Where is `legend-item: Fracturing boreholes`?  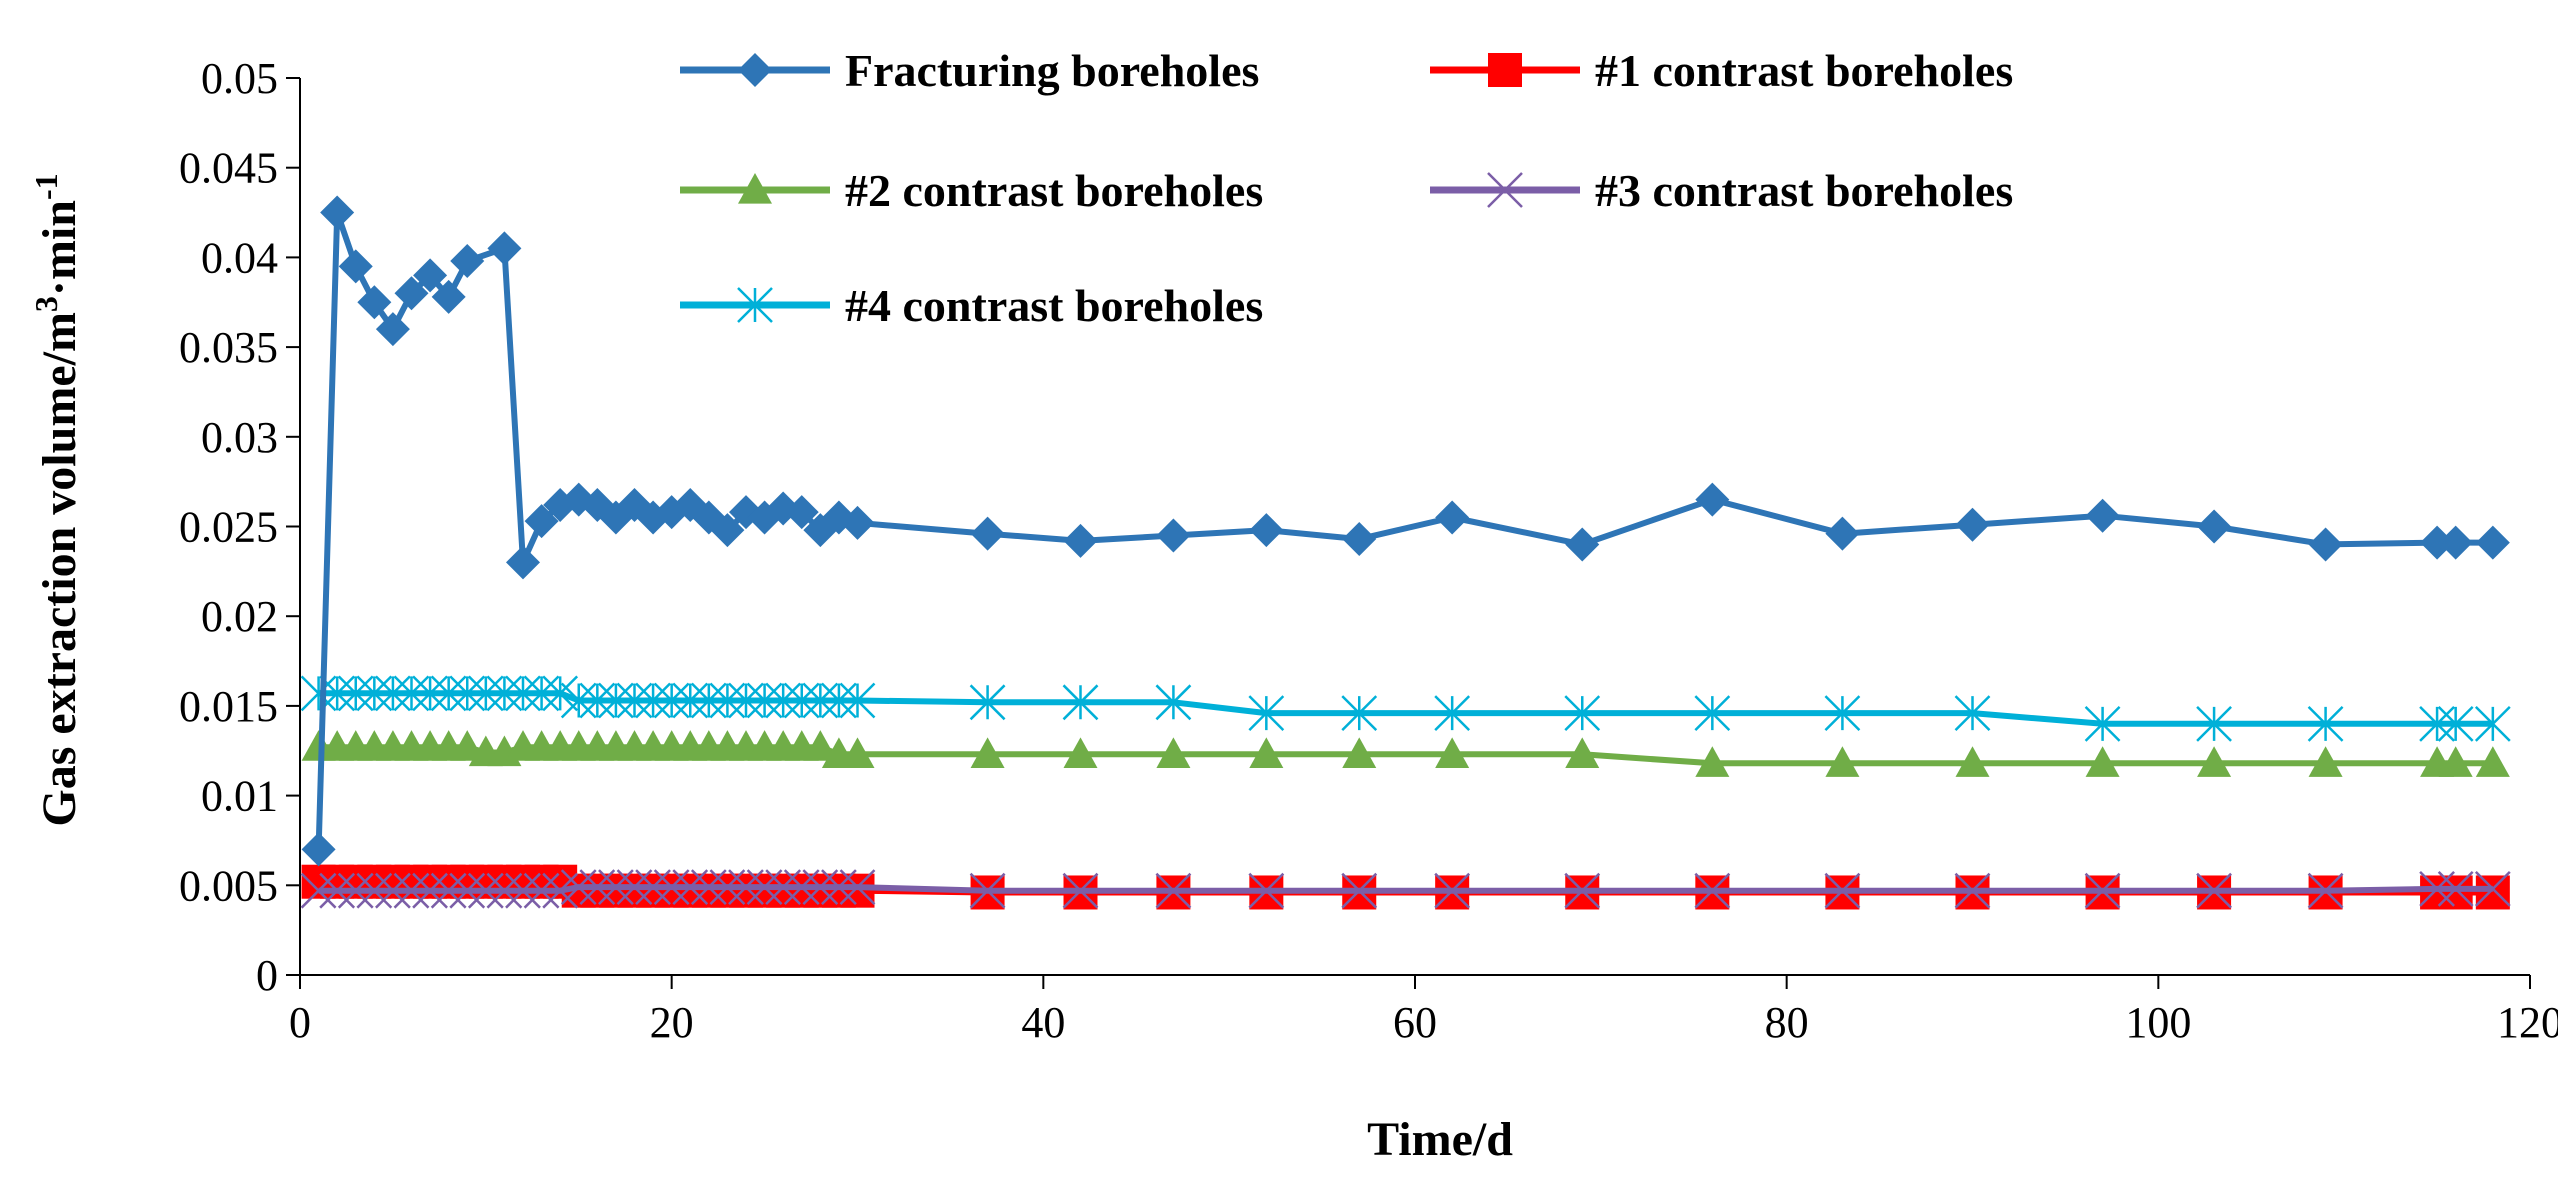 legend-item: Fracturing boreholes is located at coordinates (969, 70).